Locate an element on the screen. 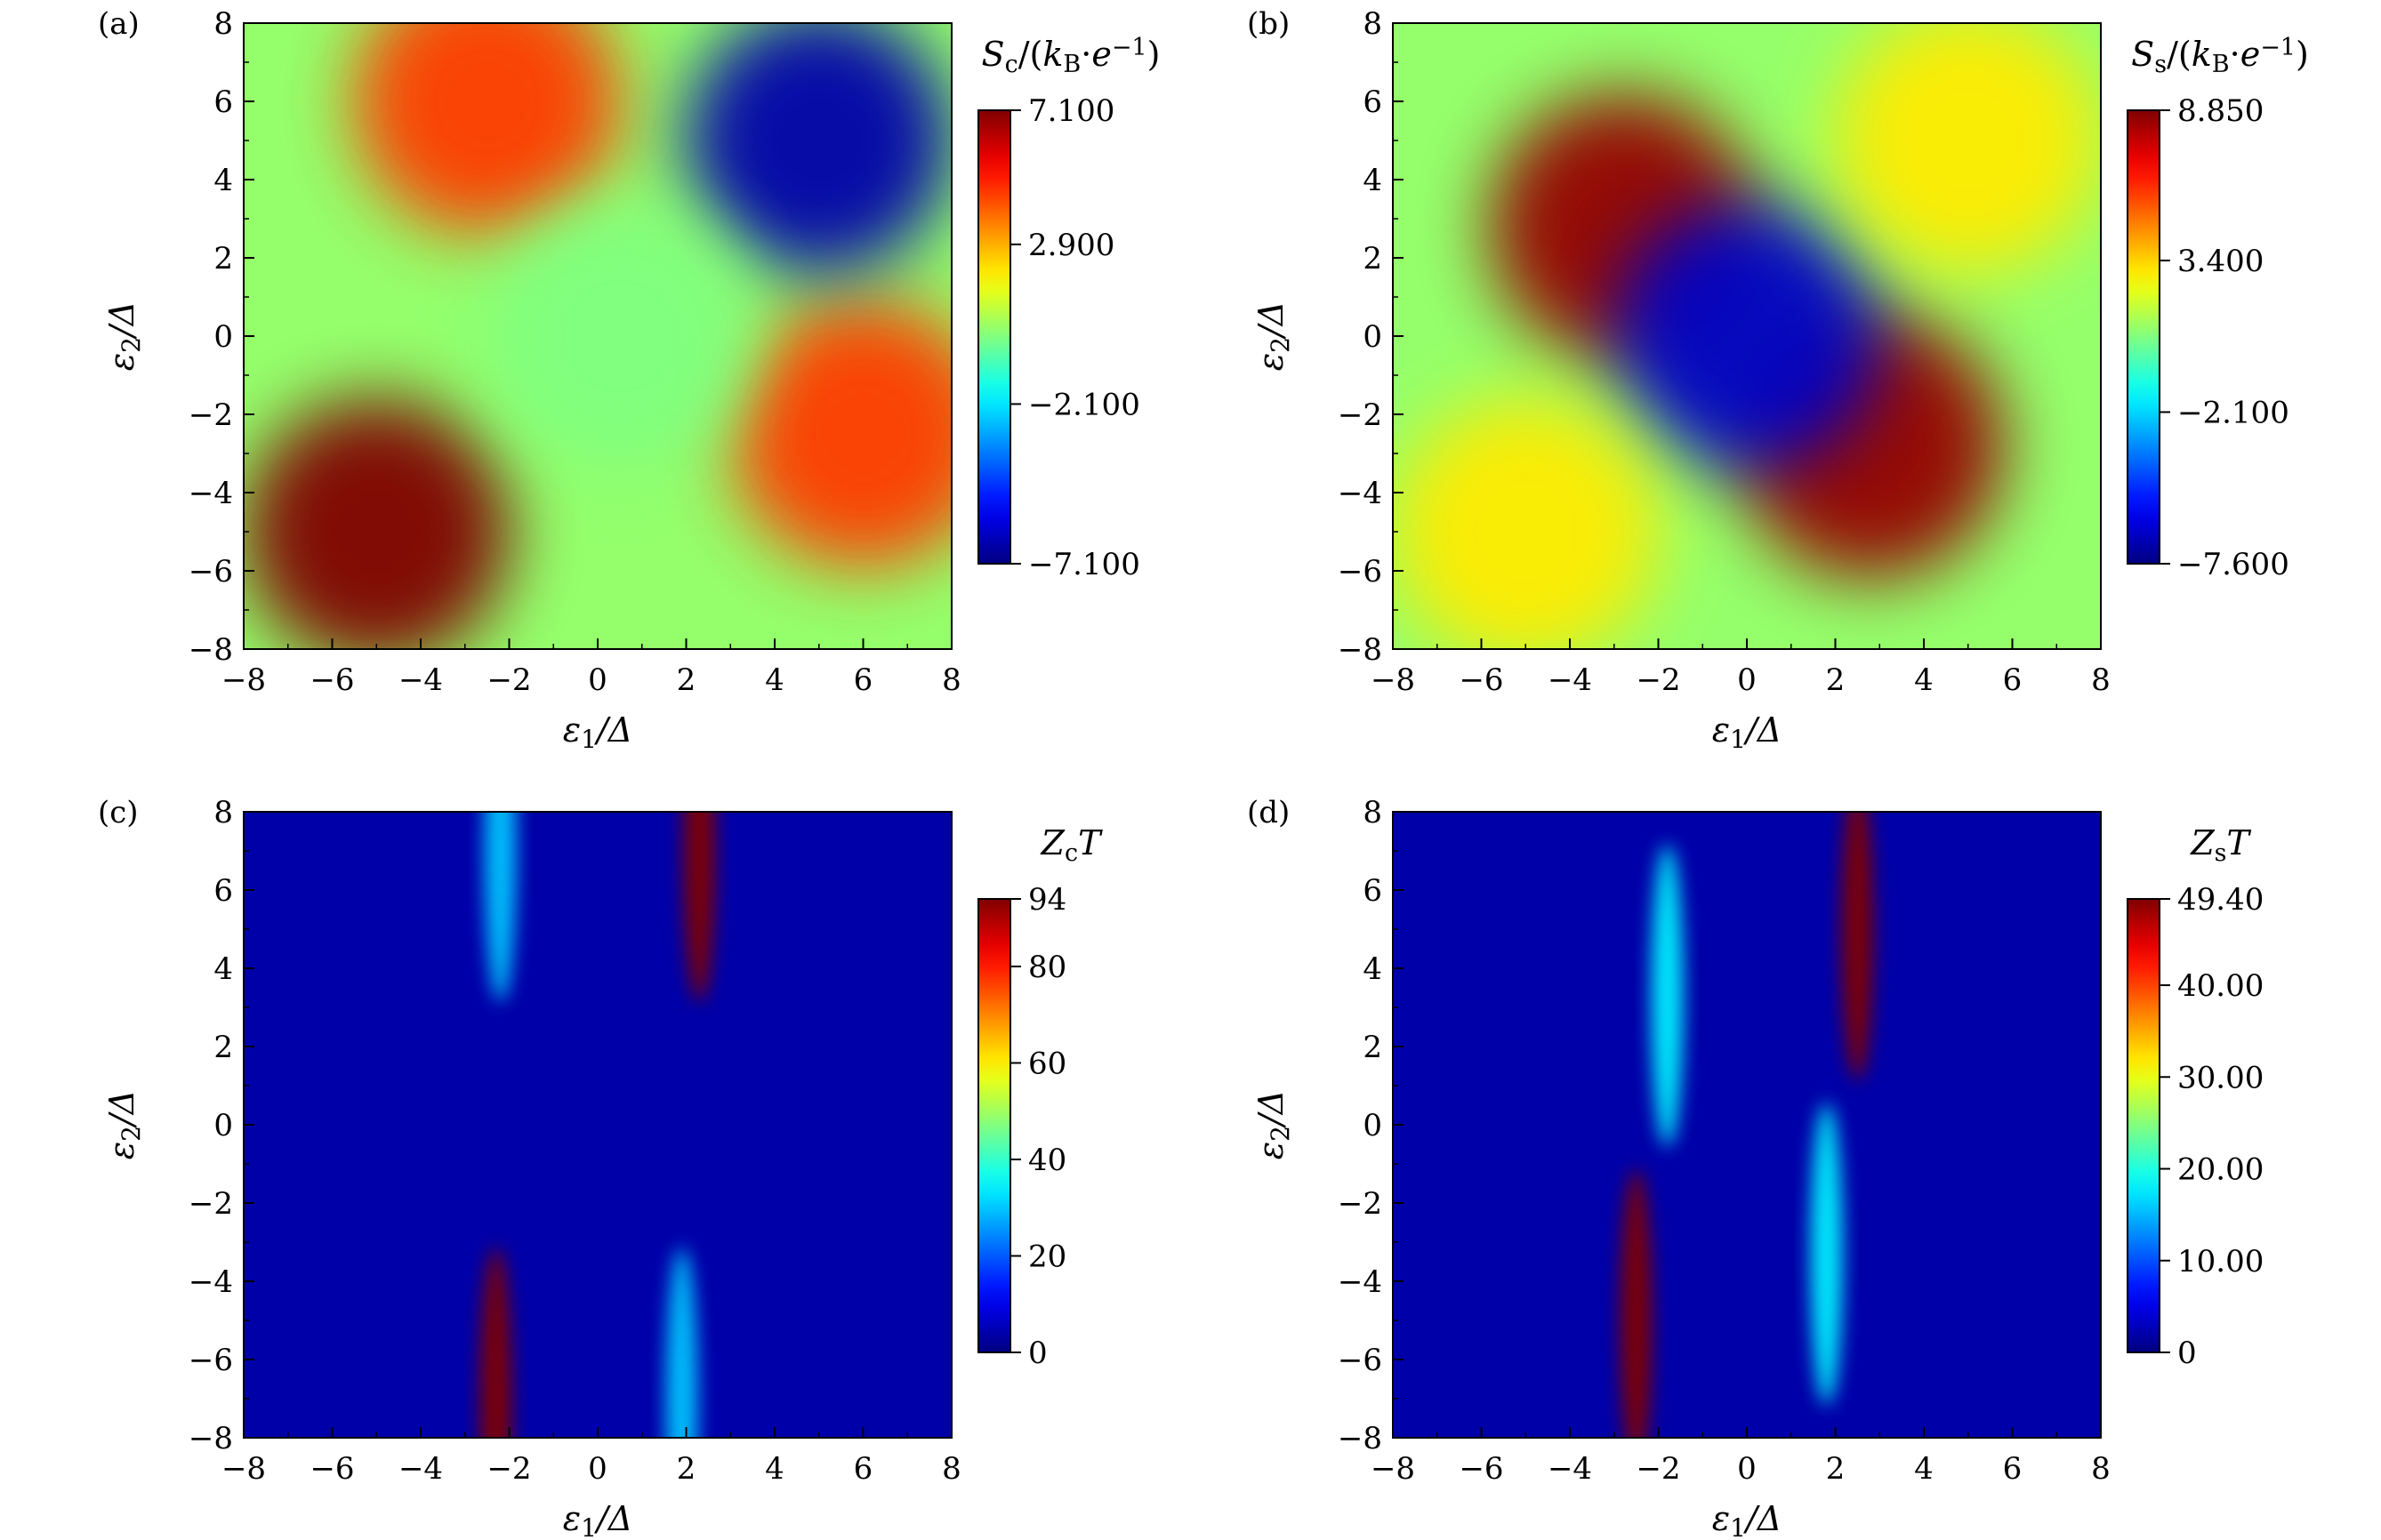 The height and width of the screenshot is (1540, 2381). colorbar-tick-label: 3.400 is located at coordinates (2220, 262).